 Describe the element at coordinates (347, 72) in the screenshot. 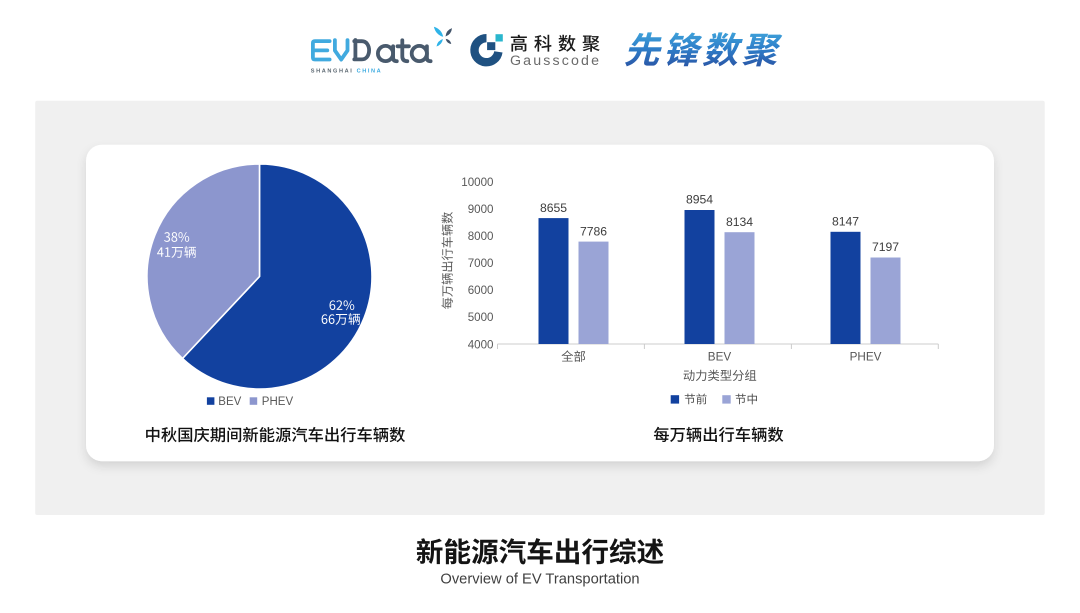

I see `svg-text: SHANGHAI CHINA` at that location.